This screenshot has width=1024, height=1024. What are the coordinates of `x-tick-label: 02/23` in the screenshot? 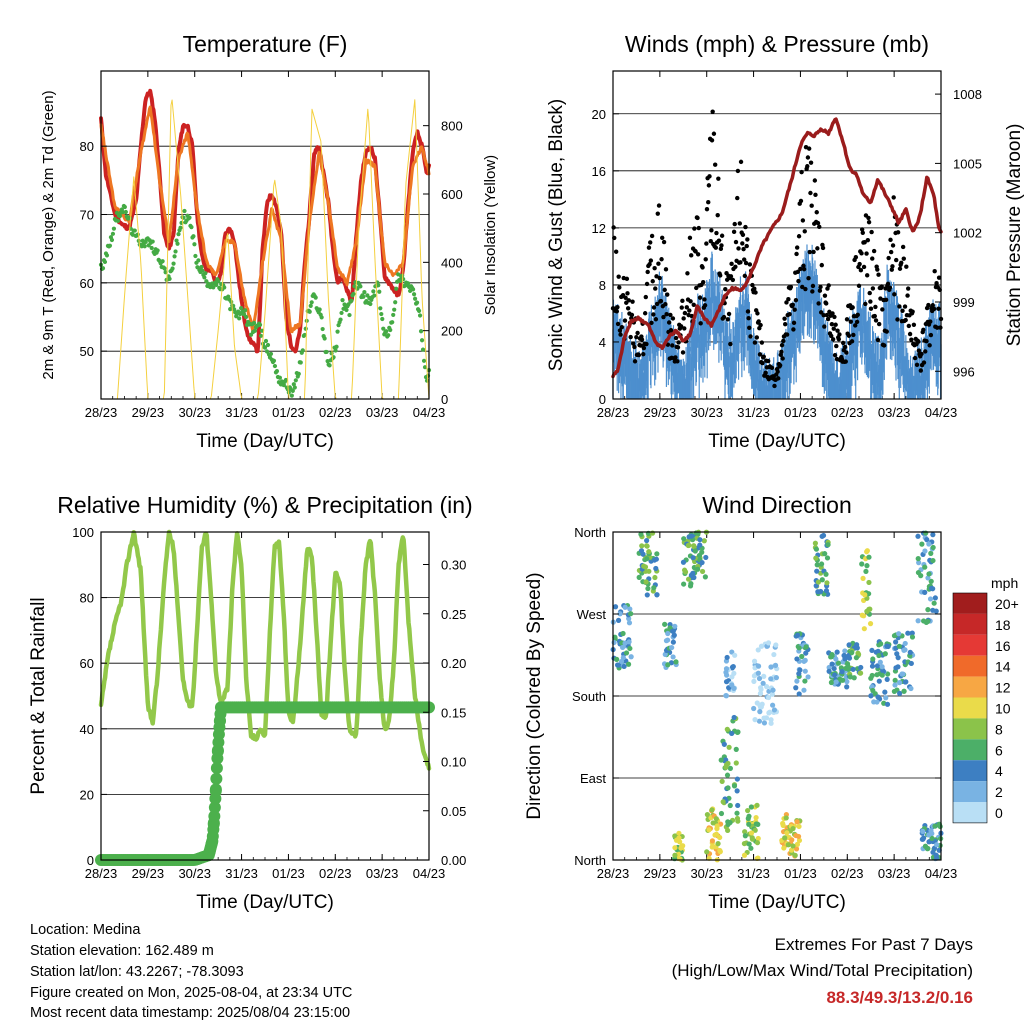 It's located at (335, 873).